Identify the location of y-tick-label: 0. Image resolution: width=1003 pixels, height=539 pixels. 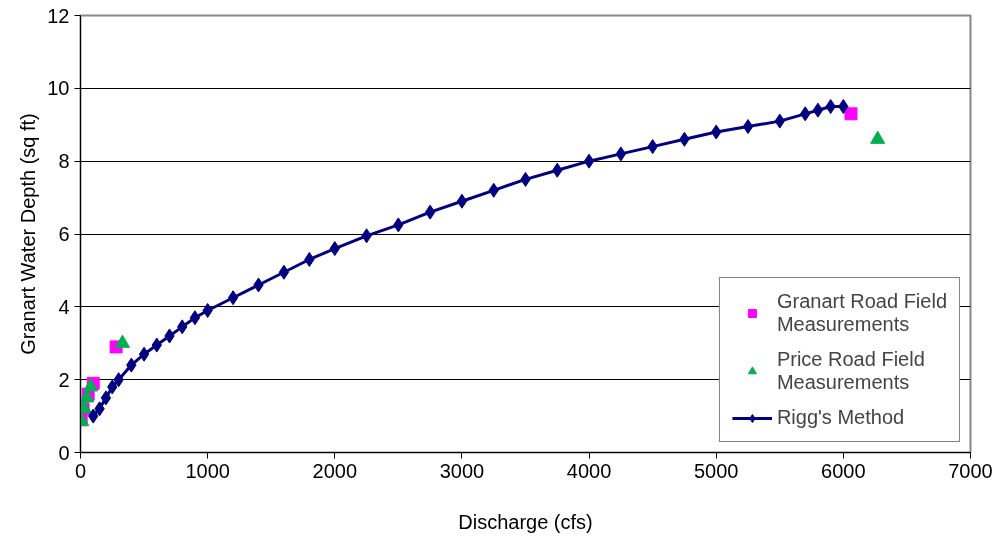
(64, 452).